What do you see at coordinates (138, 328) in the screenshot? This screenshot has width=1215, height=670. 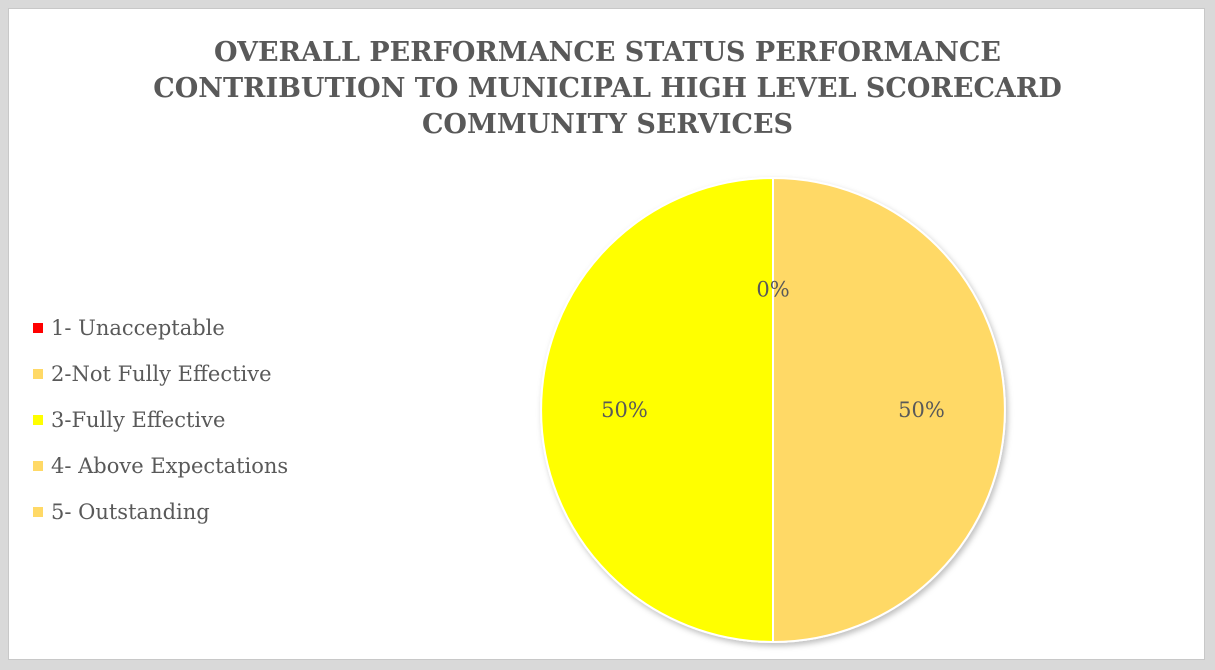 I see `legend-label: 1- Unacceptable` at bounding box center [138, 328].